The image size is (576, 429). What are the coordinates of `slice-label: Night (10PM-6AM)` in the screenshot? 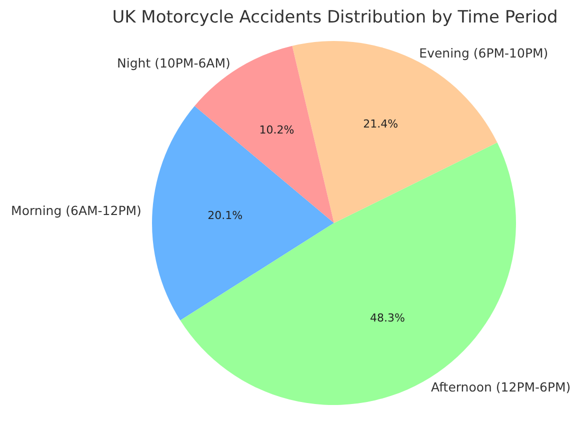 It's located at (173, 62).